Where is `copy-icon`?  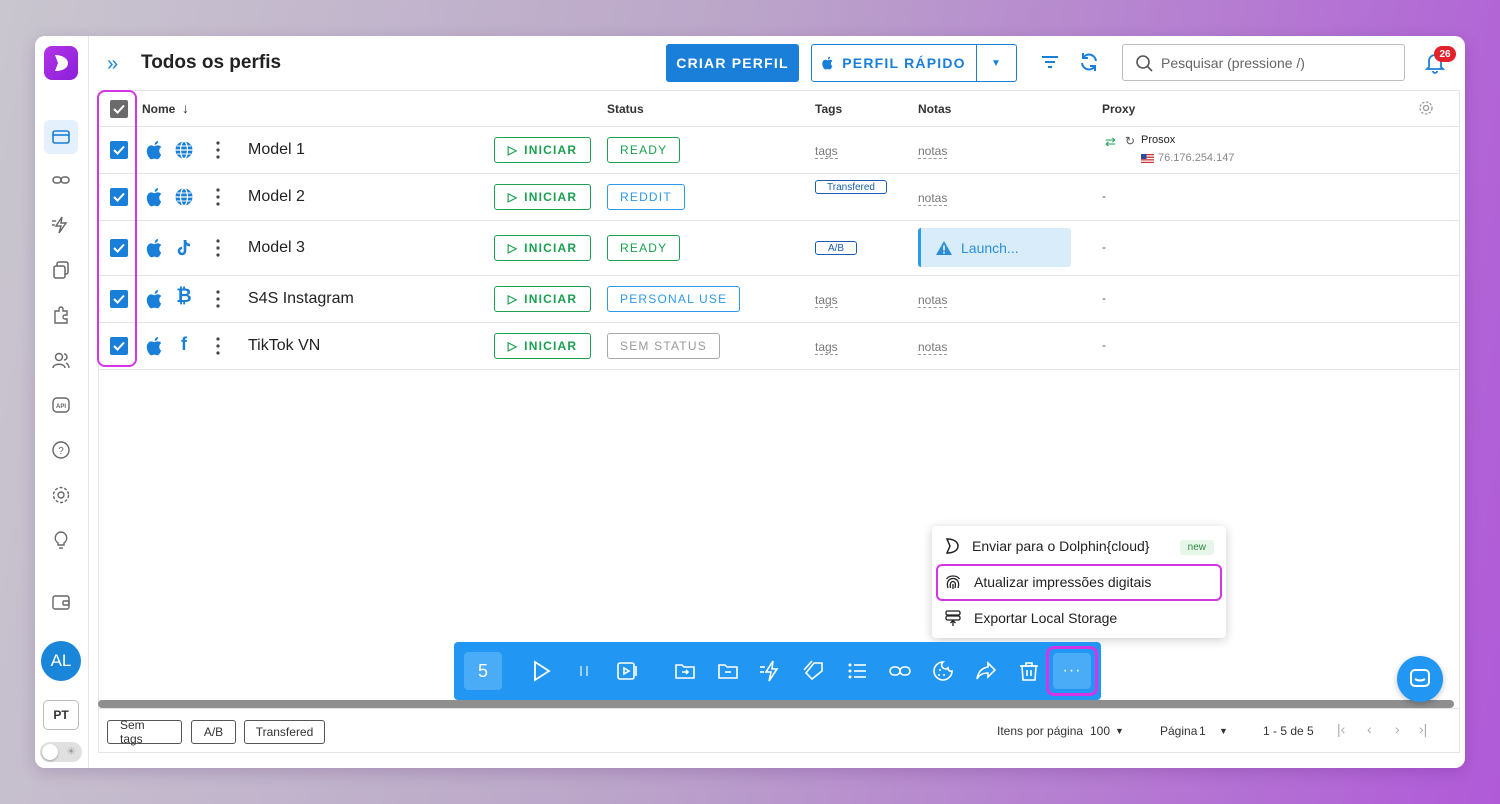
copy-icon is located at coordinates (61, 270).